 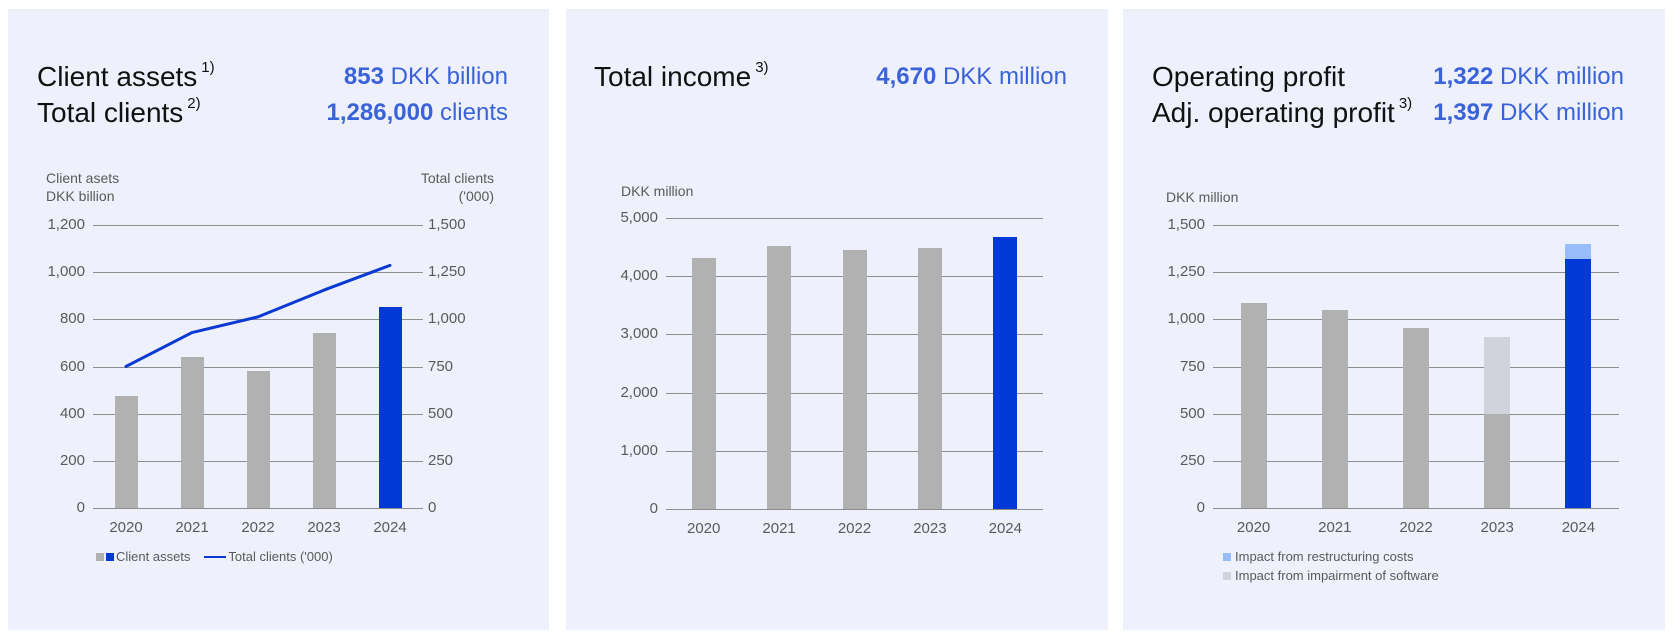 I want to click on kpi-value: 1,397 DKK million, so click(x=1528, y=112).